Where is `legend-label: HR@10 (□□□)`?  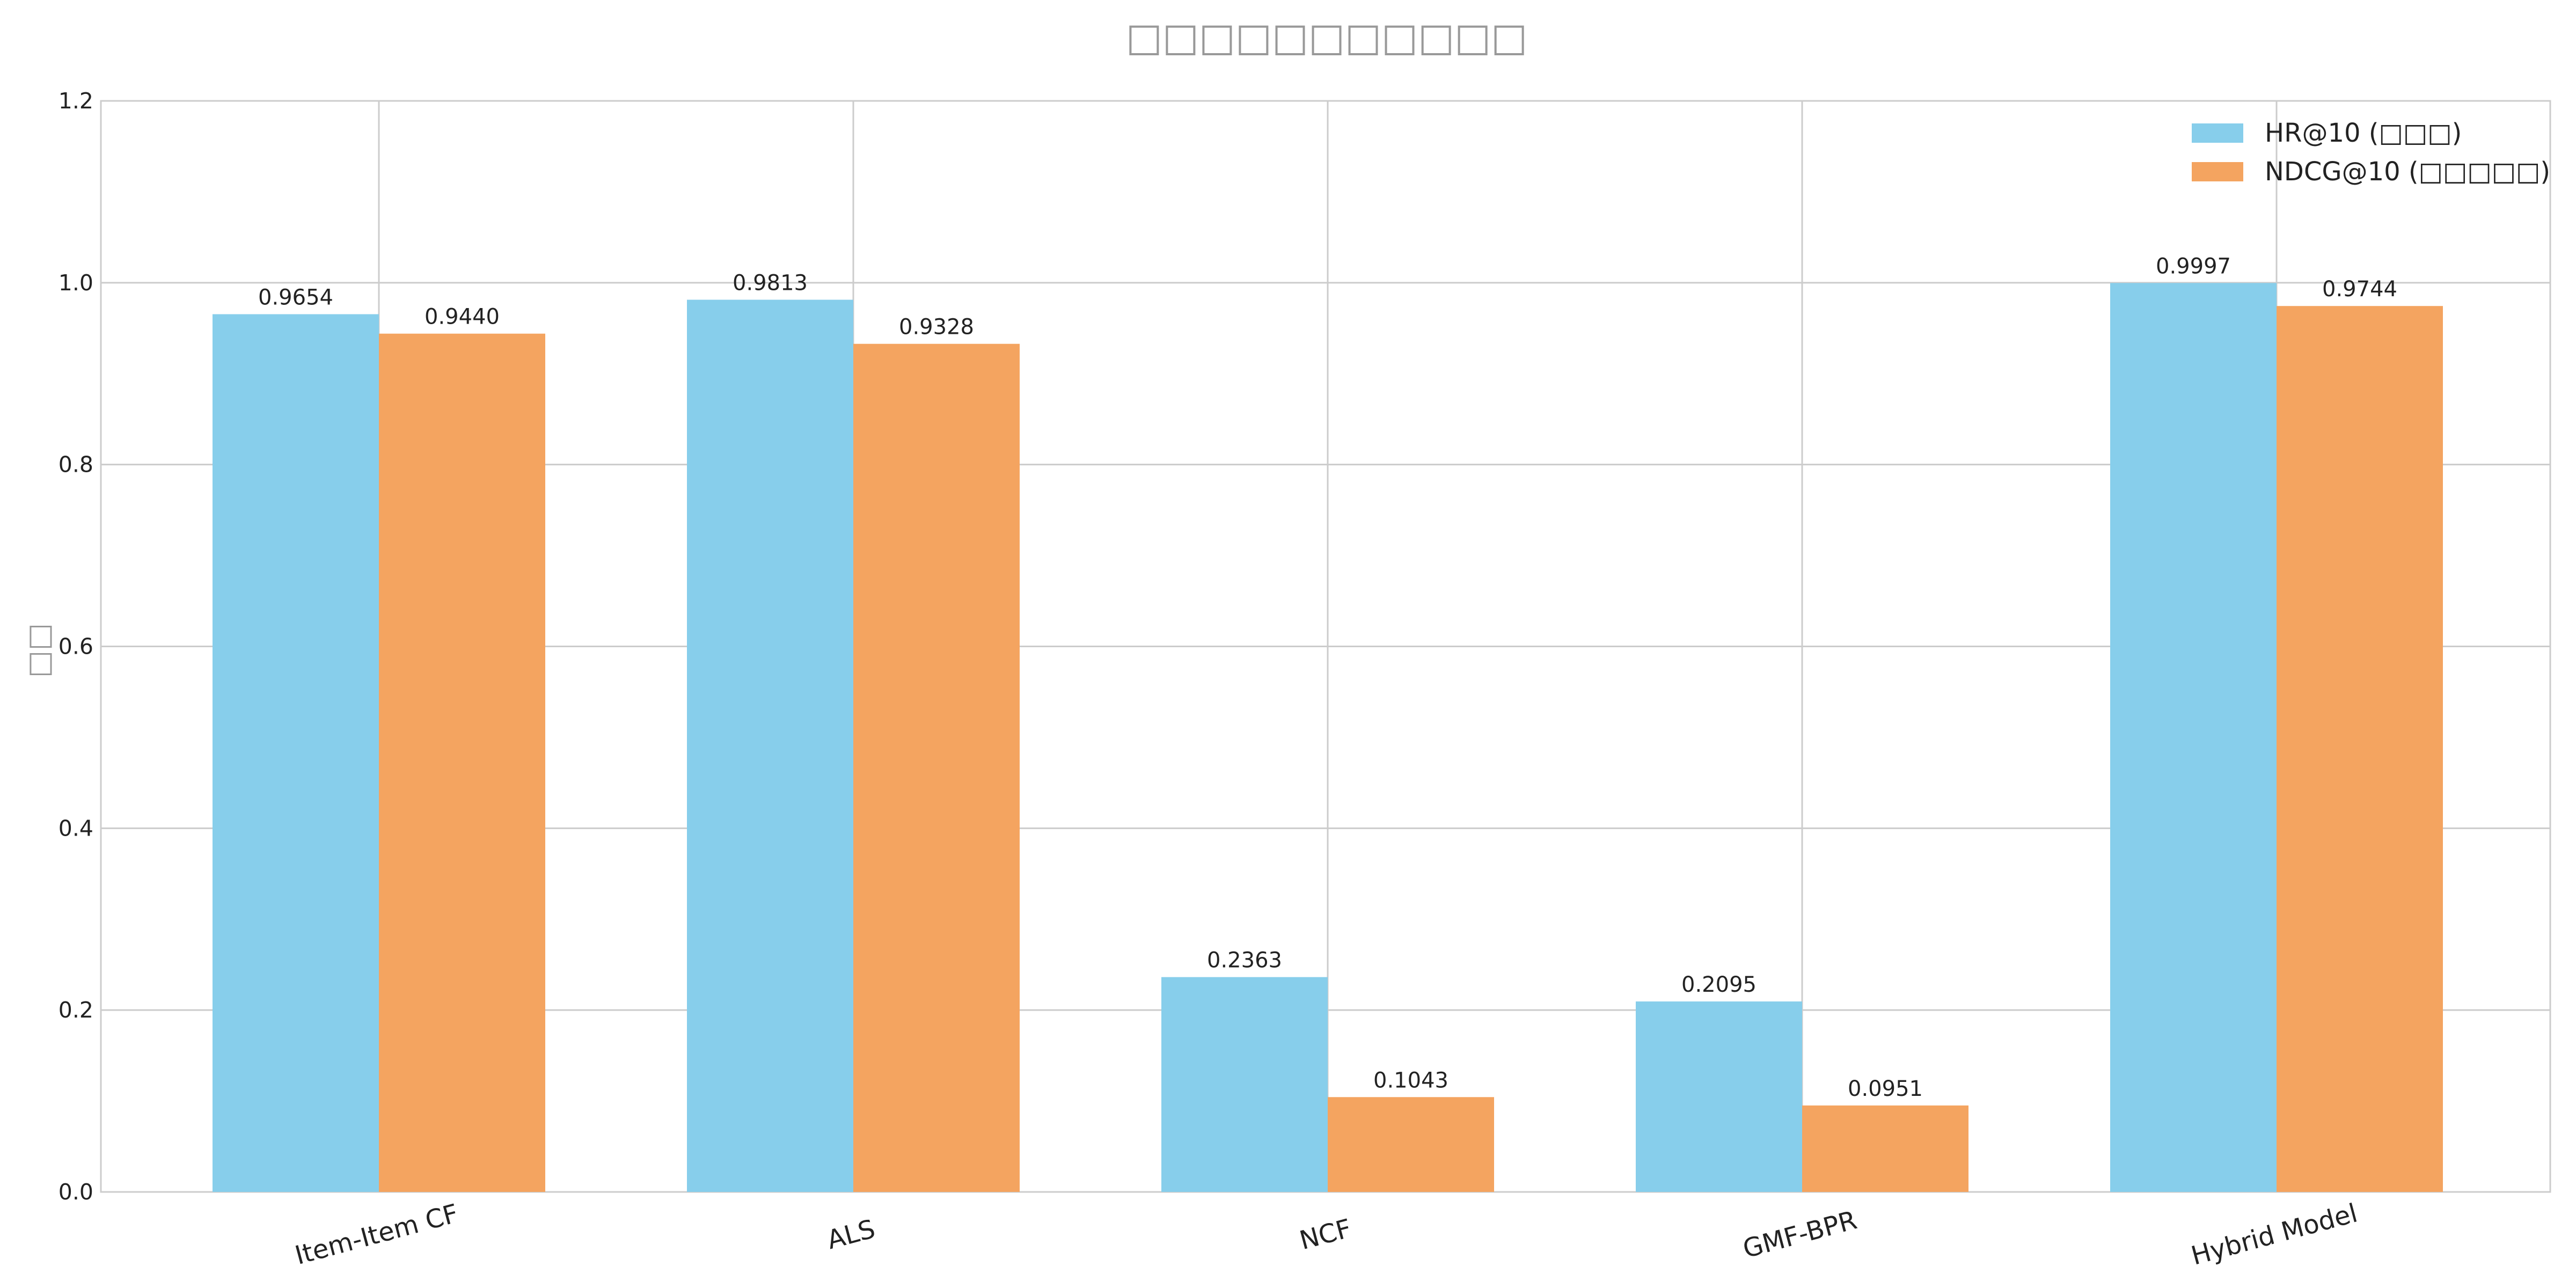 legend-label: HR@10 (□□□) is located at coordinates (2363, 133).